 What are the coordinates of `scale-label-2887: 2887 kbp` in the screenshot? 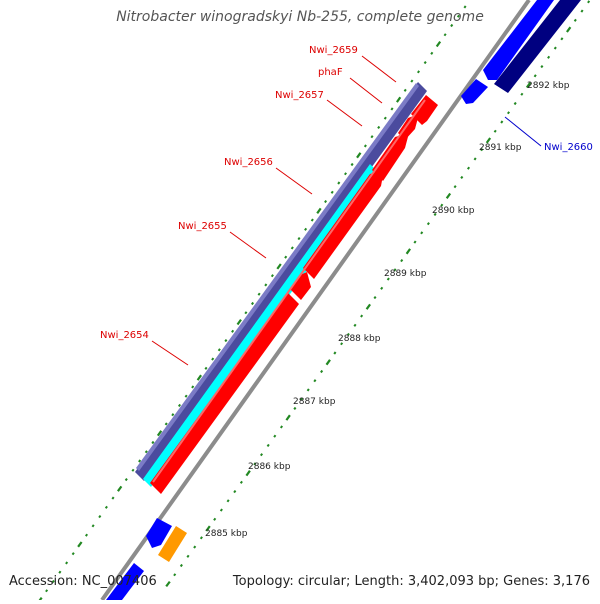 It's located at (314, 402).